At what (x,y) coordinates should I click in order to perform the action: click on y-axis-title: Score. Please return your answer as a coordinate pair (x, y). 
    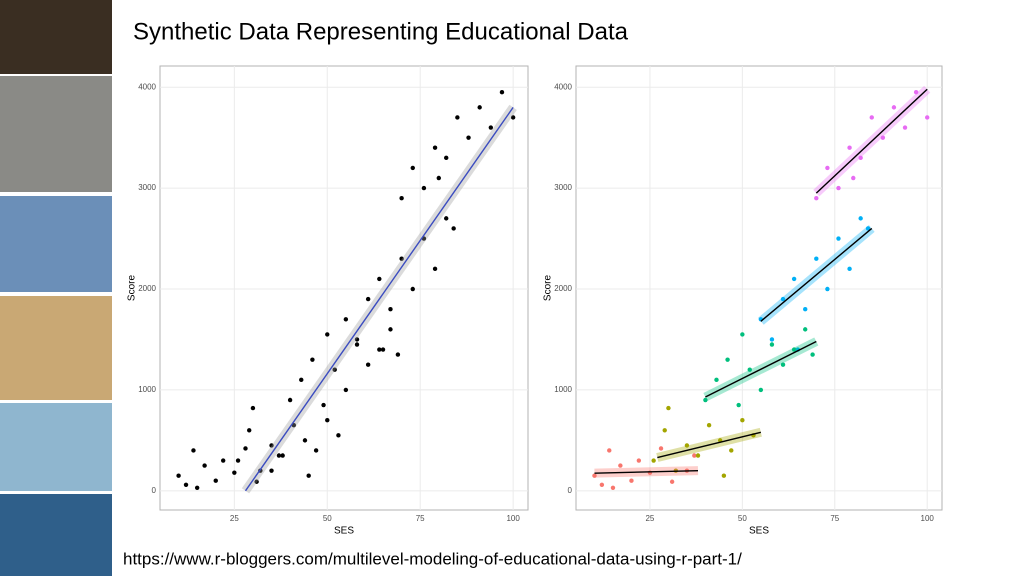
    Looking at the image, I should click on (132, 288).